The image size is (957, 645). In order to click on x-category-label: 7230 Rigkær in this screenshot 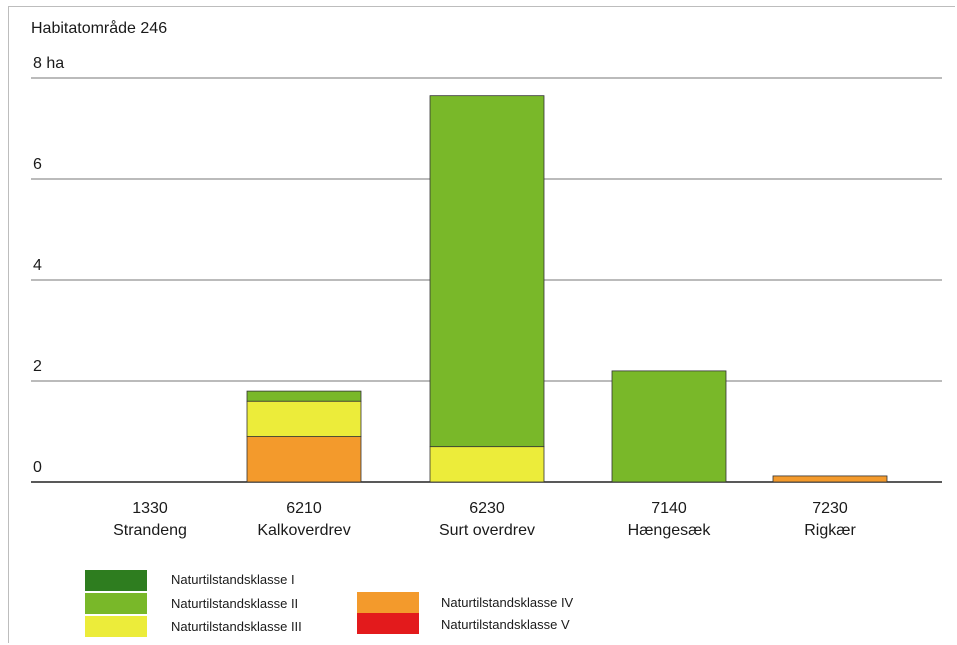, I will do `click(830, 520)`.